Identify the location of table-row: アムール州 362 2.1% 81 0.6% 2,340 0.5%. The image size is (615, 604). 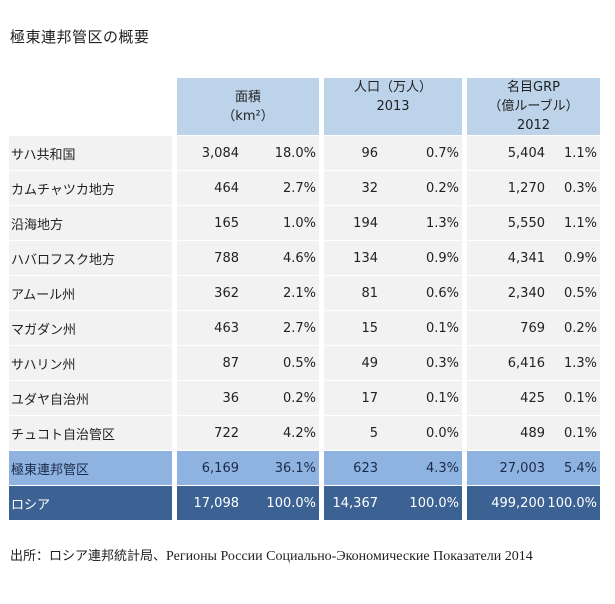
(304, 293).